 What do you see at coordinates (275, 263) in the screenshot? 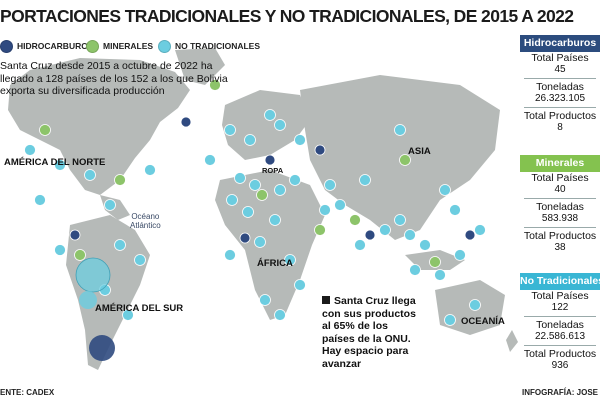
I see `label-africa: ÁFRICA` at bounding box center [275, 263].